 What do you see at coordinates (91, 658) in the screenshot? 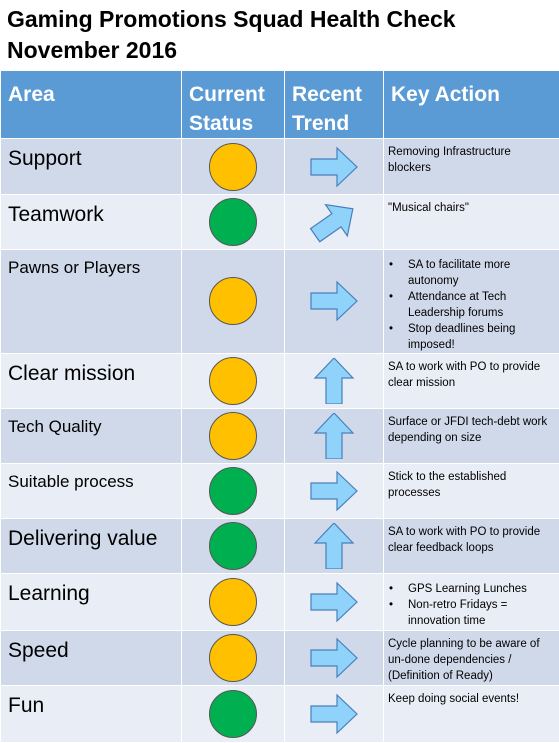
I see `area-cell: Speed` at bounding box center [91, 658].